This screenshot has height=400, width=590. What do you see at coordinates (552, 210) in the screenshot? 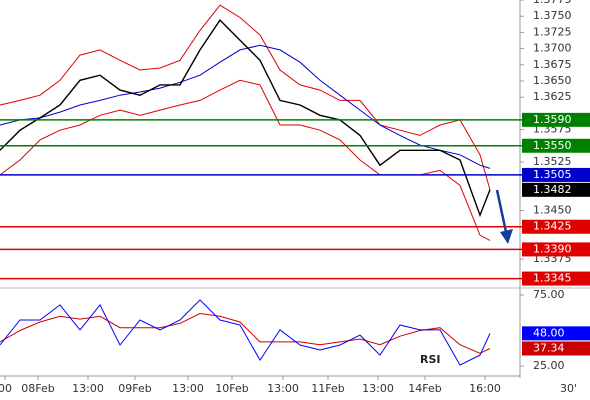
I see `y-tick-label: 1.3450` at bounding box center [552, 210].